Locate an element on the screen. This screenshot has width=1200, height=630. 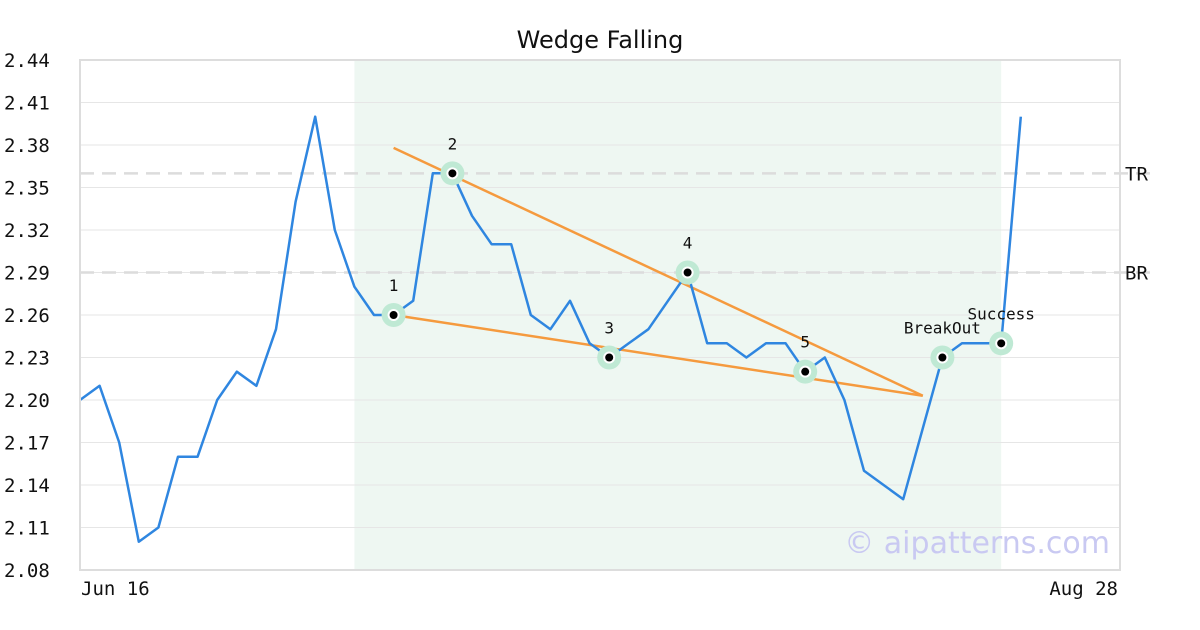
y-tick-label: 2.11 is located at coordinates (27, 529).